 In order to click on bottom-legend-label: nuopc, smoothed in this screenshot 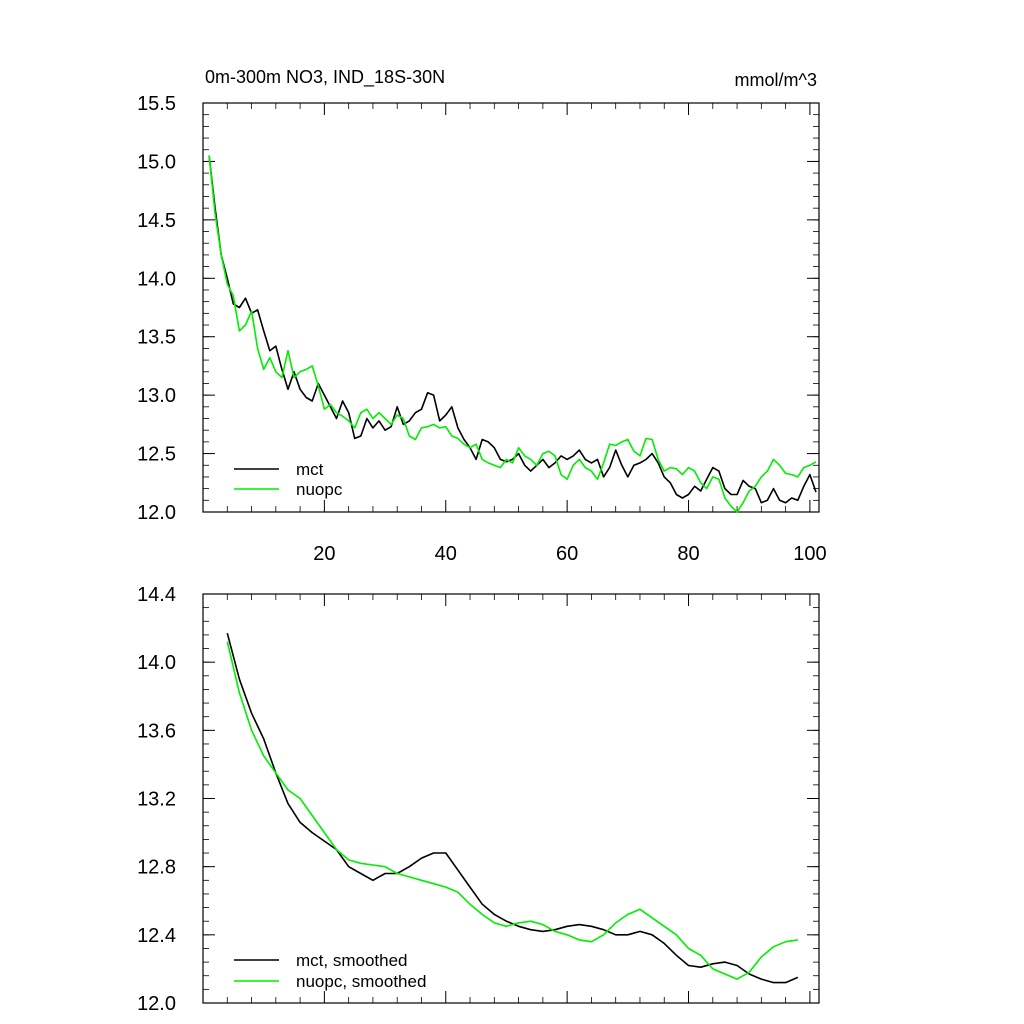, I will do `click(361, 981)`.